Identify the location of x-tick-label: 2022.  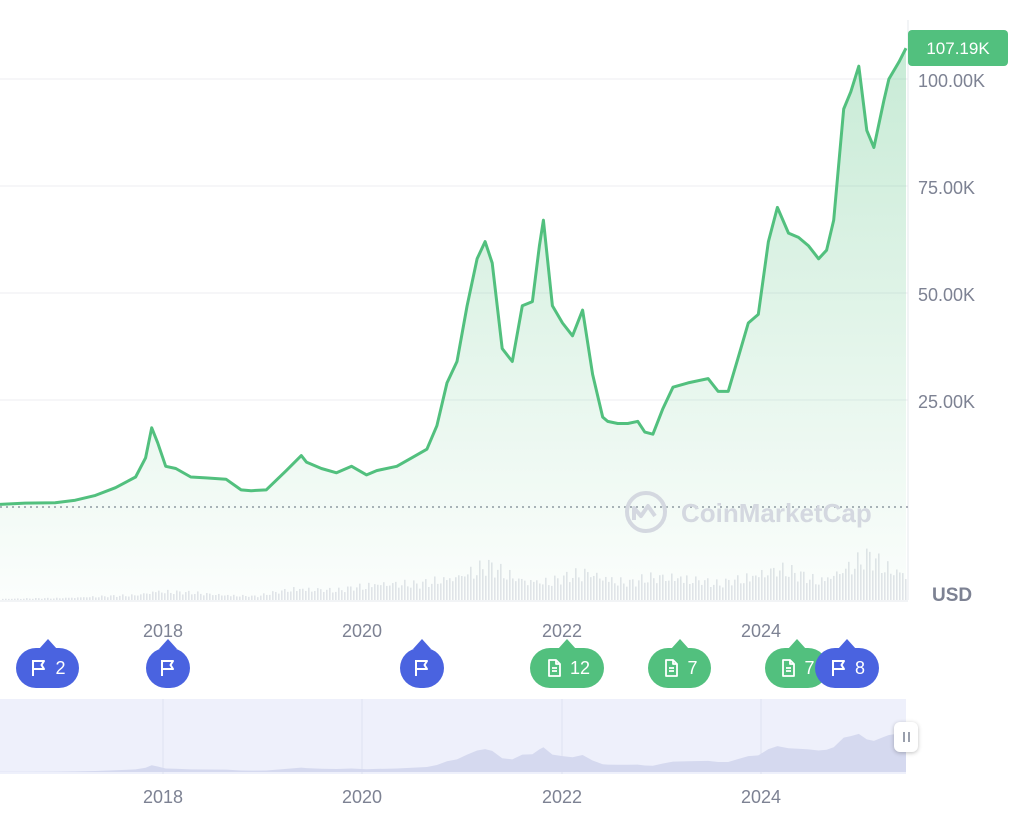
(562, 631).